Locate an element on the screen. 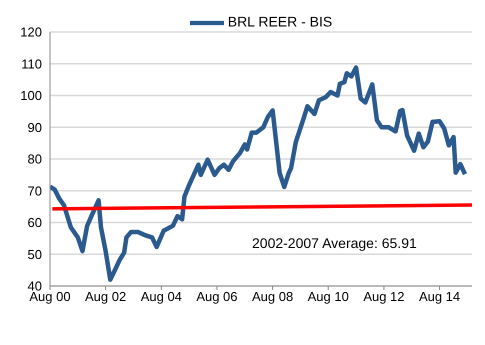  y-tick-label: 70 is located at coordinates (35, 190).